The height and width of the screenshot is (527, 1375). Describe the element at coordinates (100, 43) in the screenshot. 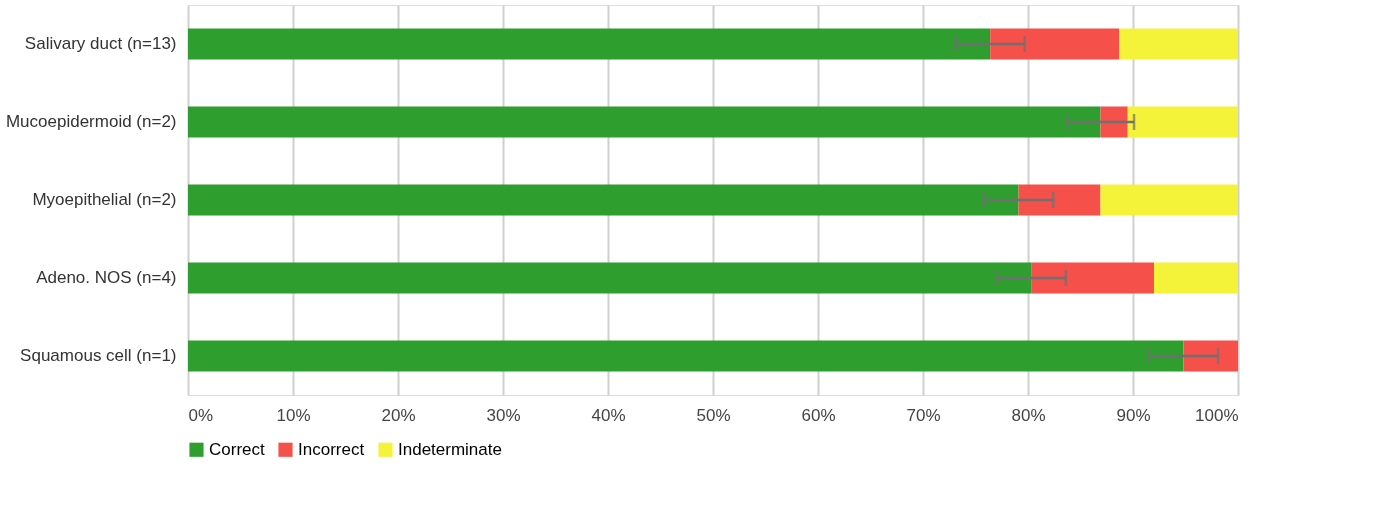

I see `y-tick-label: Salivary duct (n=13)` at that location.